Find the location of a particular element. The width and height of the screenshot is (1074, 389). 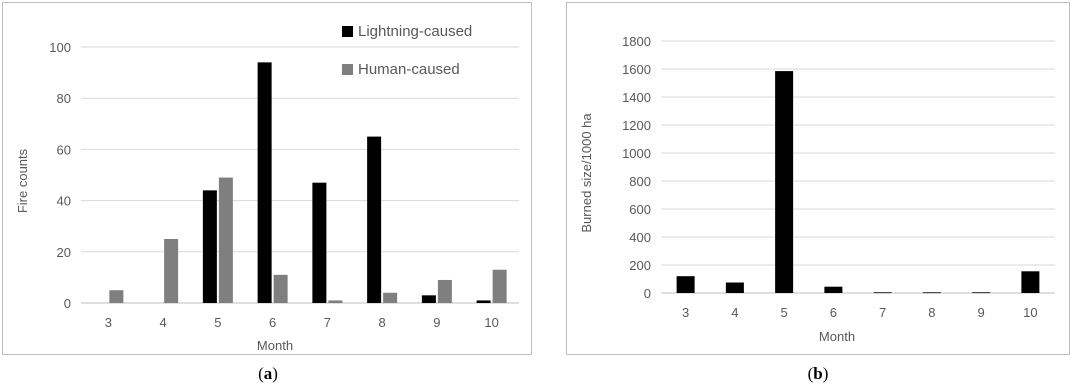

chart-b-xtick-label: 5 is located at coordinates (784, 312).